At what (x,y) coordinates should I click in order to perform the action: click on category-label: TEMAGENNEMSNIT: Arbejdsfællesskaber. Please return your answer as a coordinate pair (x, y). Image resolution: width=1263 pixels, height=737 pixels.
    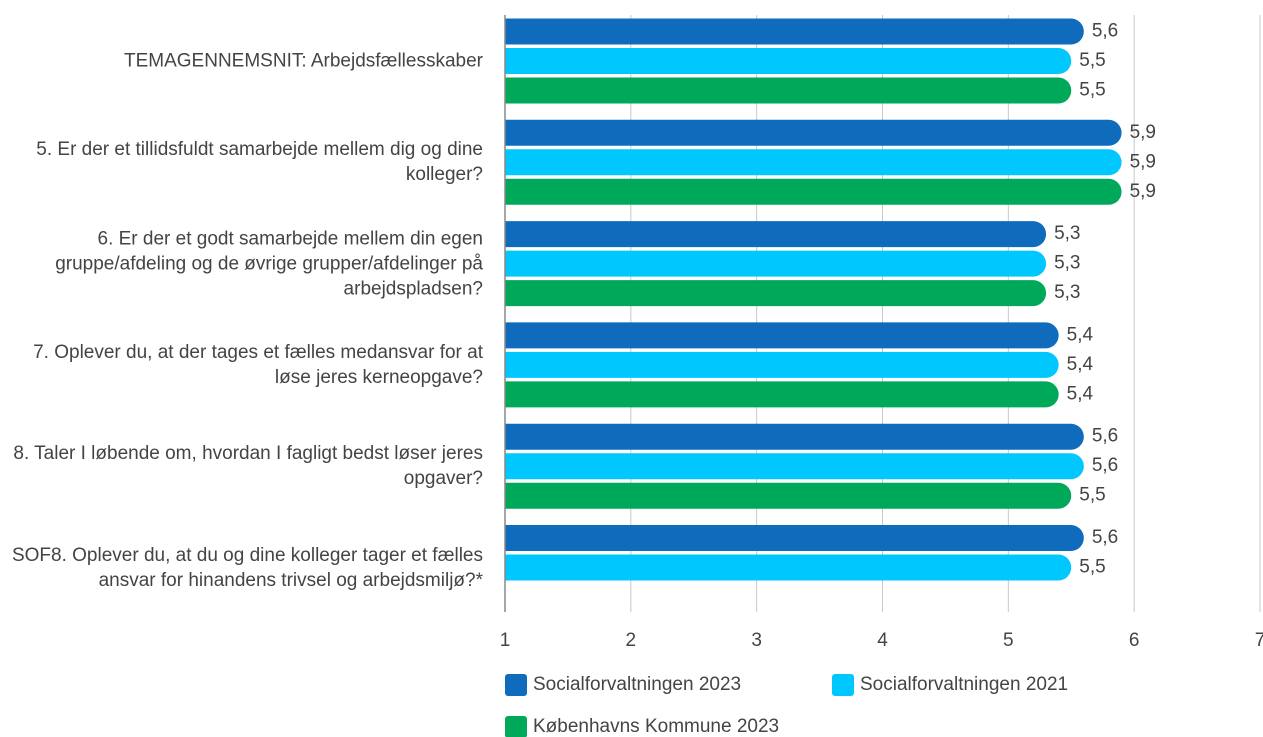
    Looking at the image, I should click on (303, 61).